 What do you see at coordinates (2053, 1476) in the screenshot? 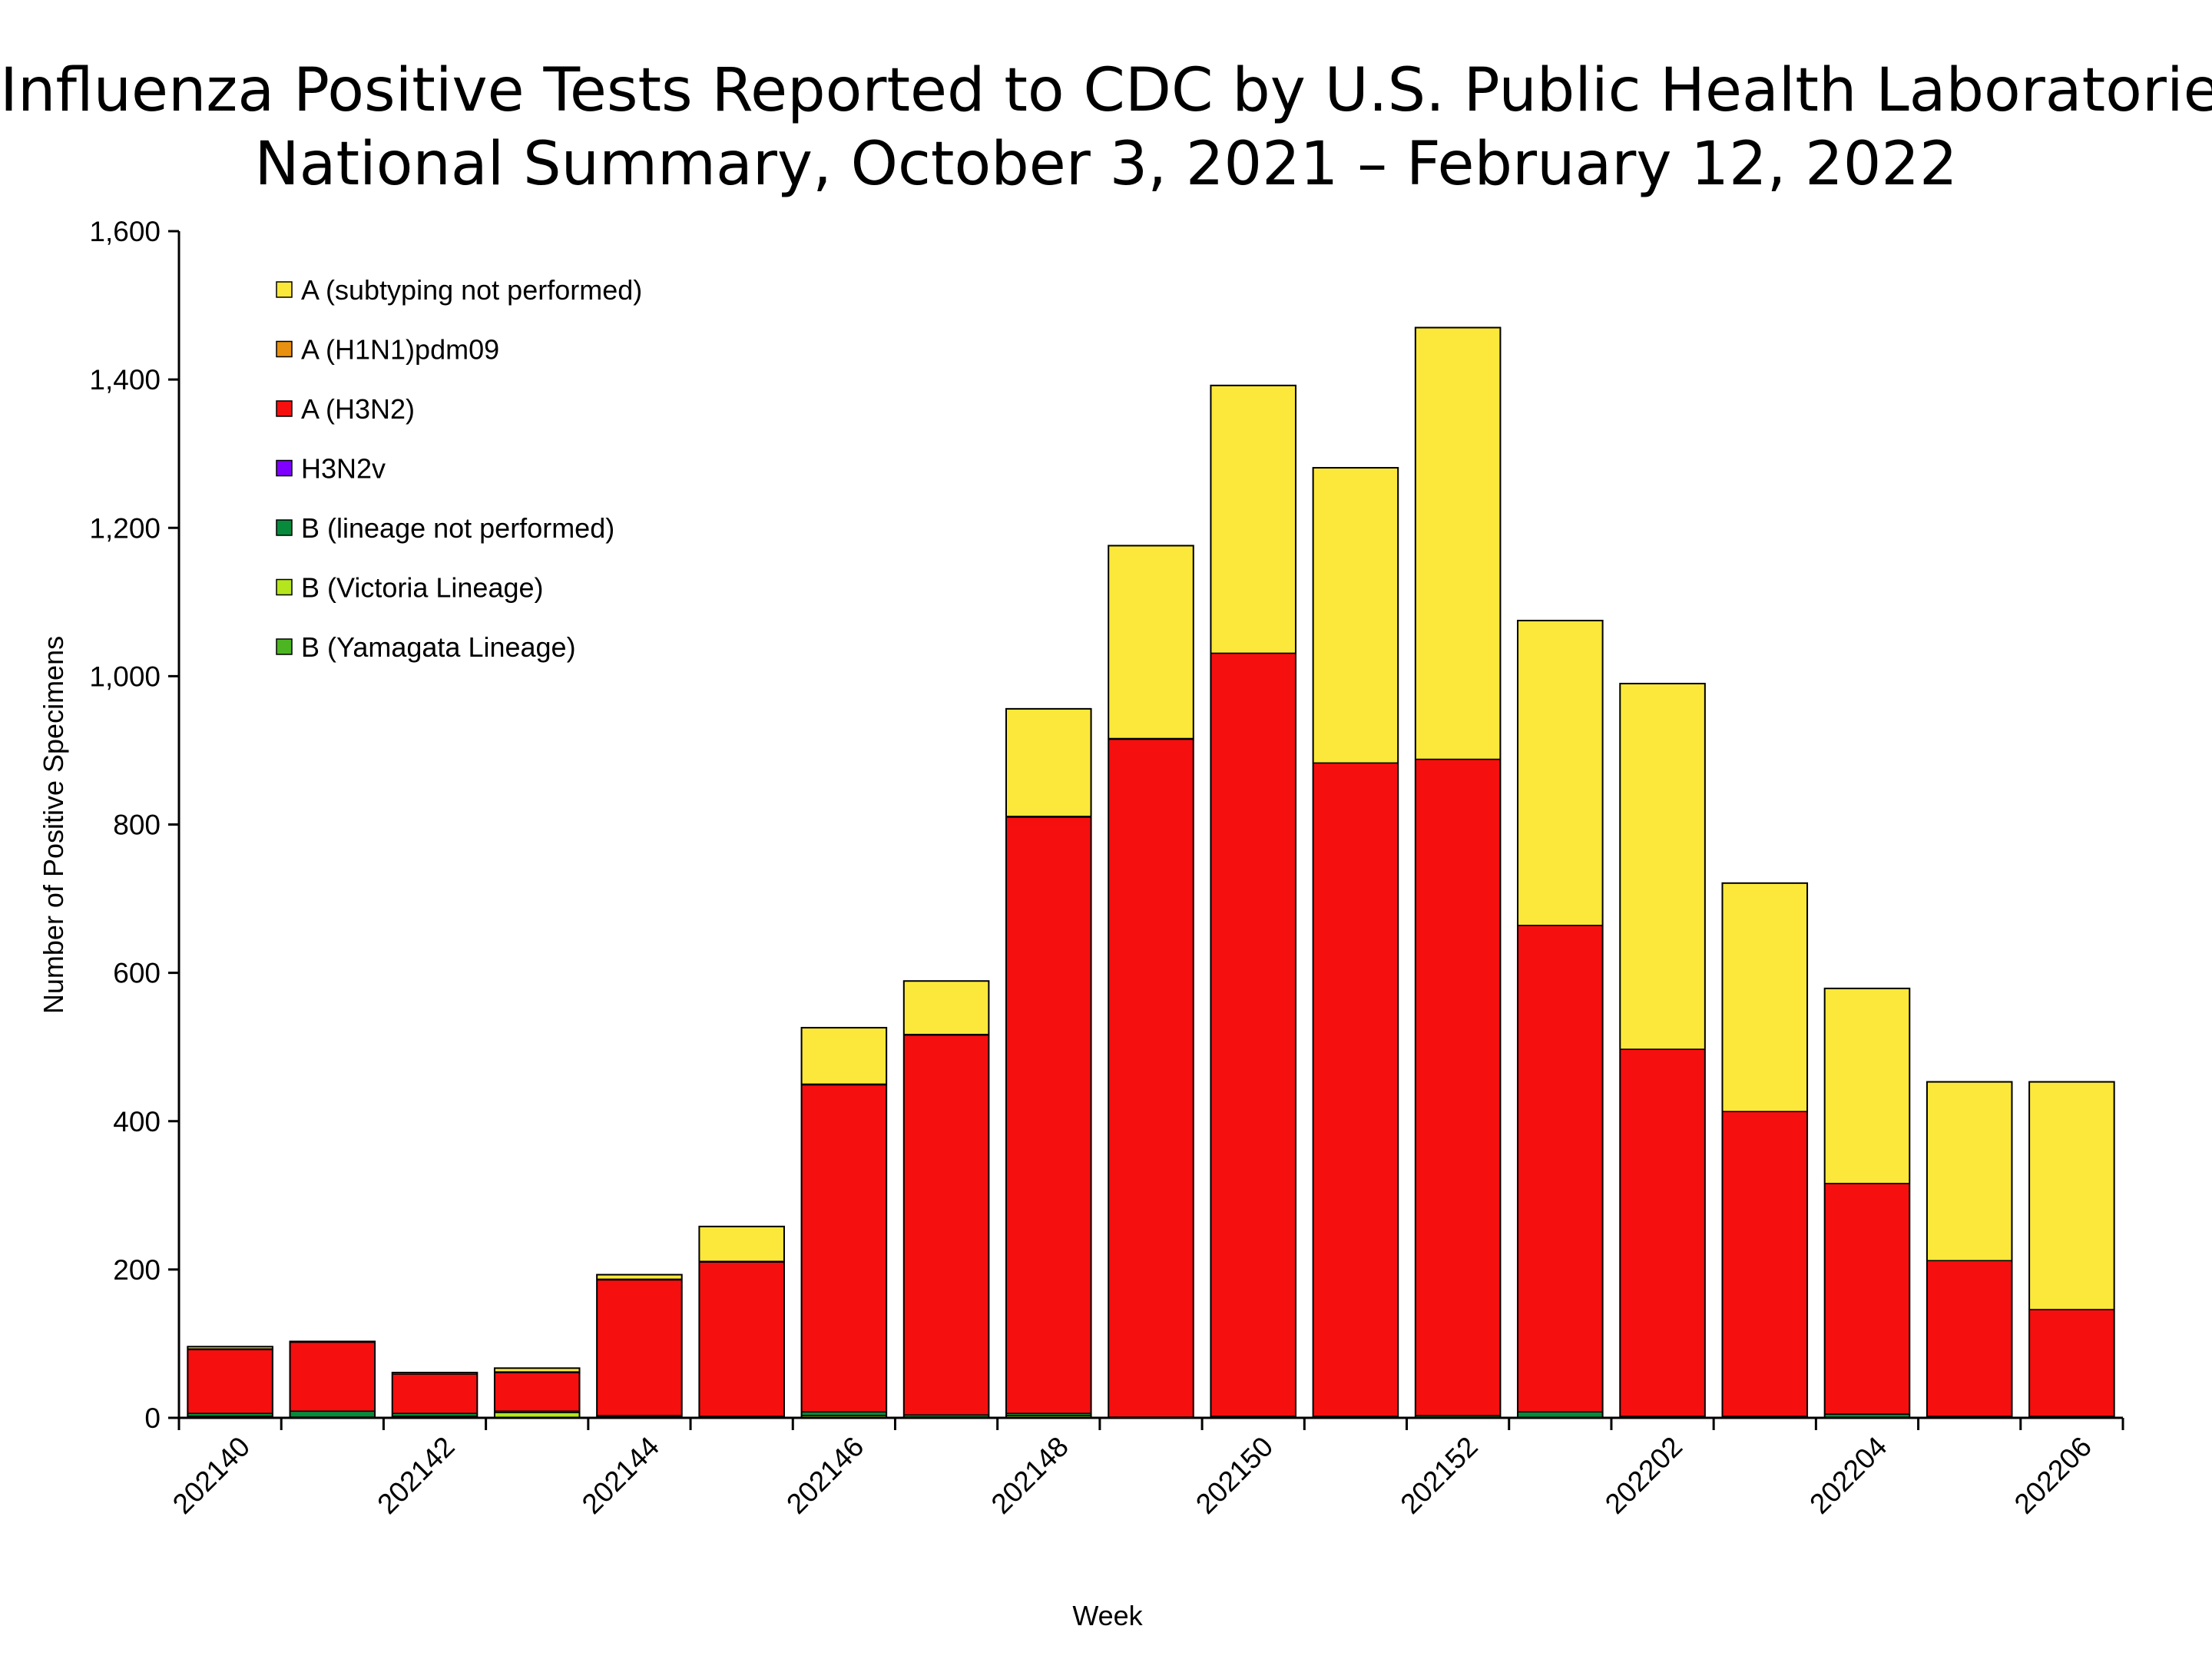
I see `x-tick-label: 202206` at bounding box center [2053, 1476].